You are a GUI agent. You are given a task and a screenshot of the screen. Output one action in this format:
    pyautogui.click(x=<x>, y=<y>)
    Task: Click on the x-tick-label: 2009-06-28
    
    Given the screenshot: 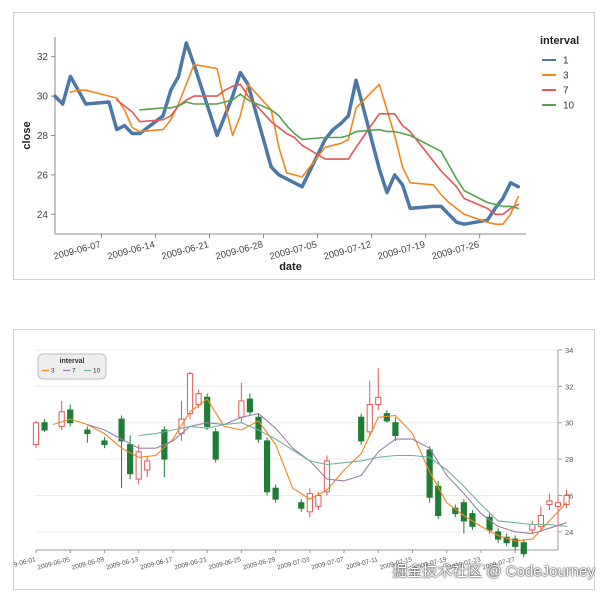 What is the action you would take?
    pyautogui.click(x=239, y=250)
    